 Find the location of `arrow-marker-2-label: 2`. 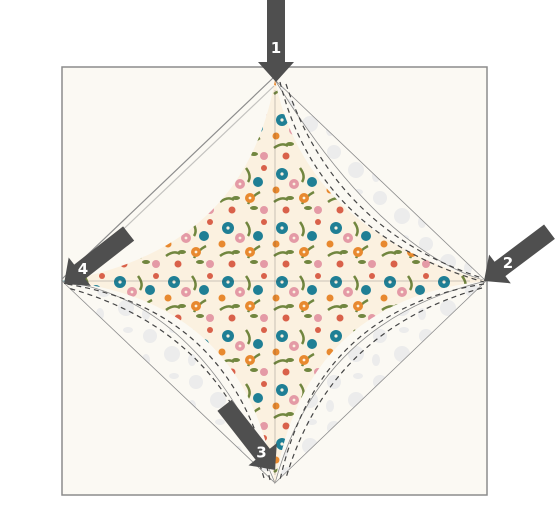

arrow-marker-2-label: 2 is located at coordinates (508, 263).